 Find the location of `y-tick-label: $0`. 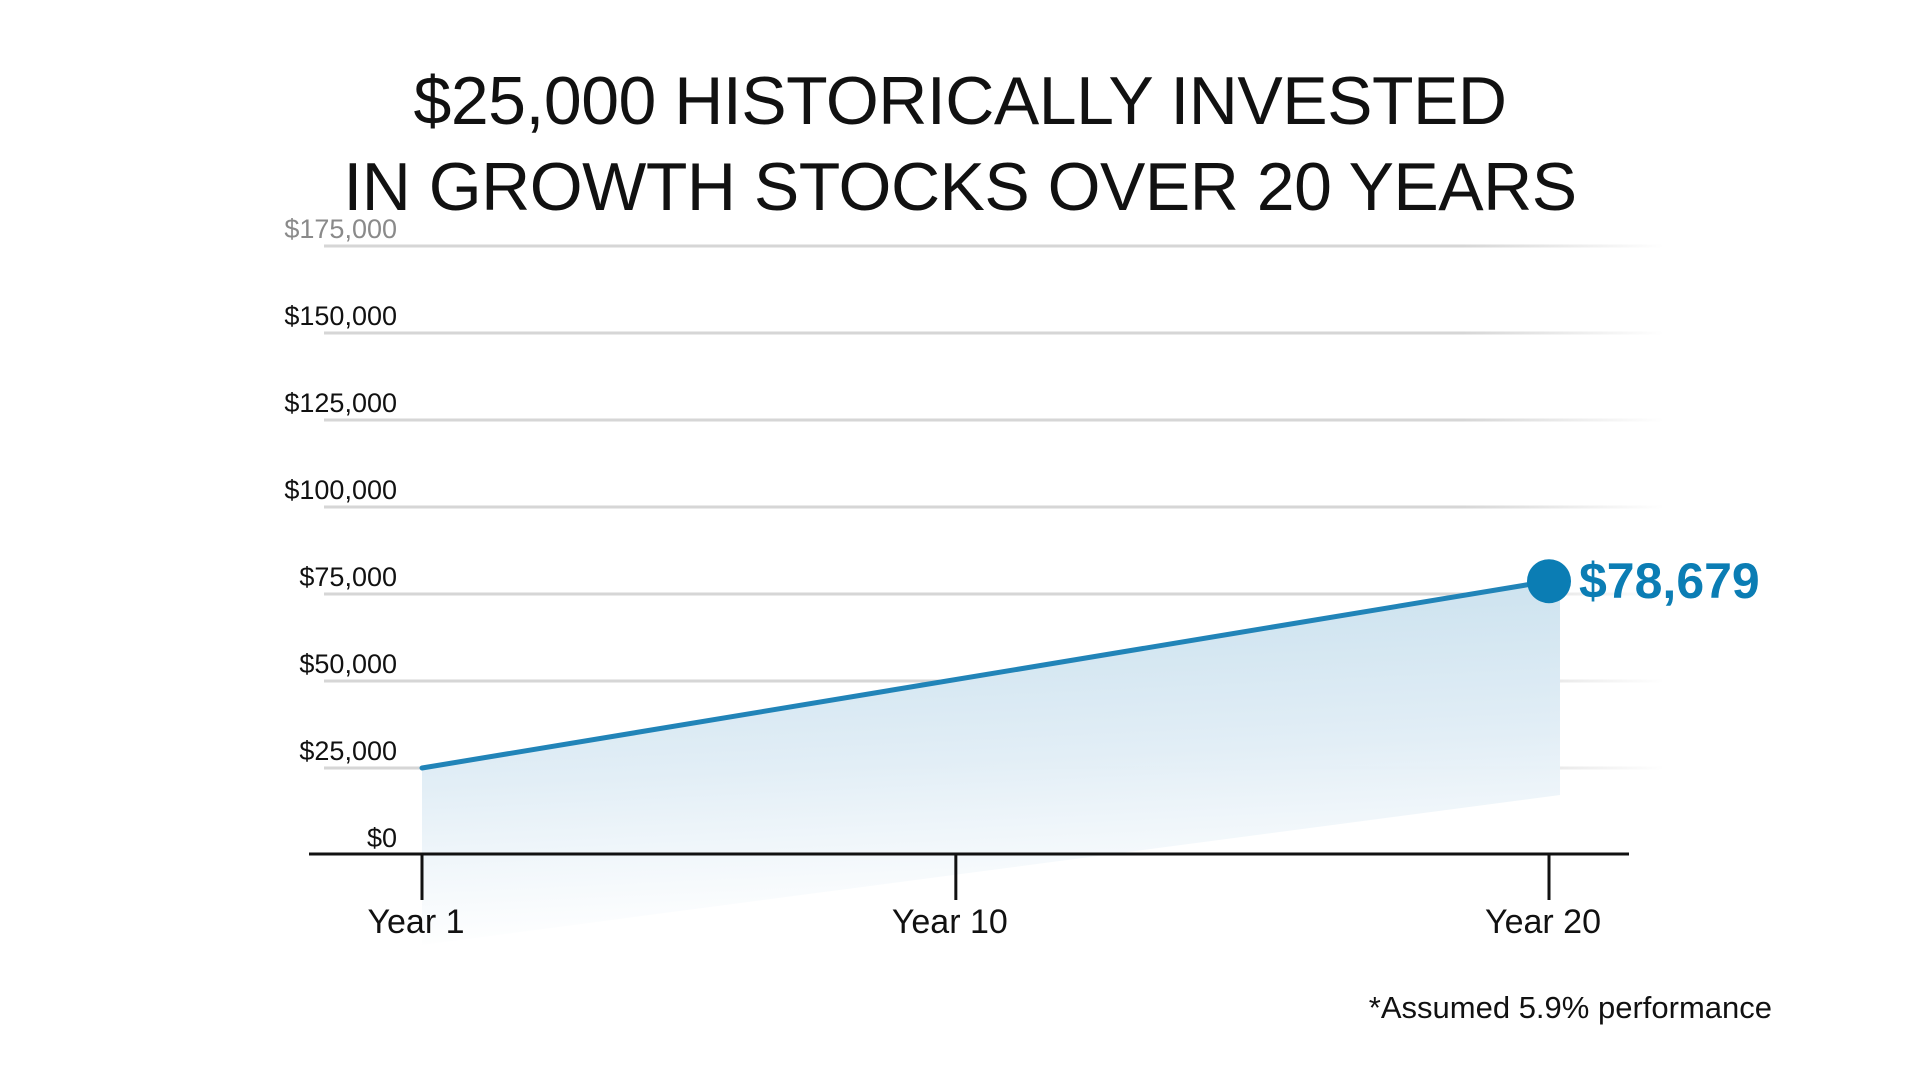

y-tick-label: $0 is located at coordinates (382, 838).